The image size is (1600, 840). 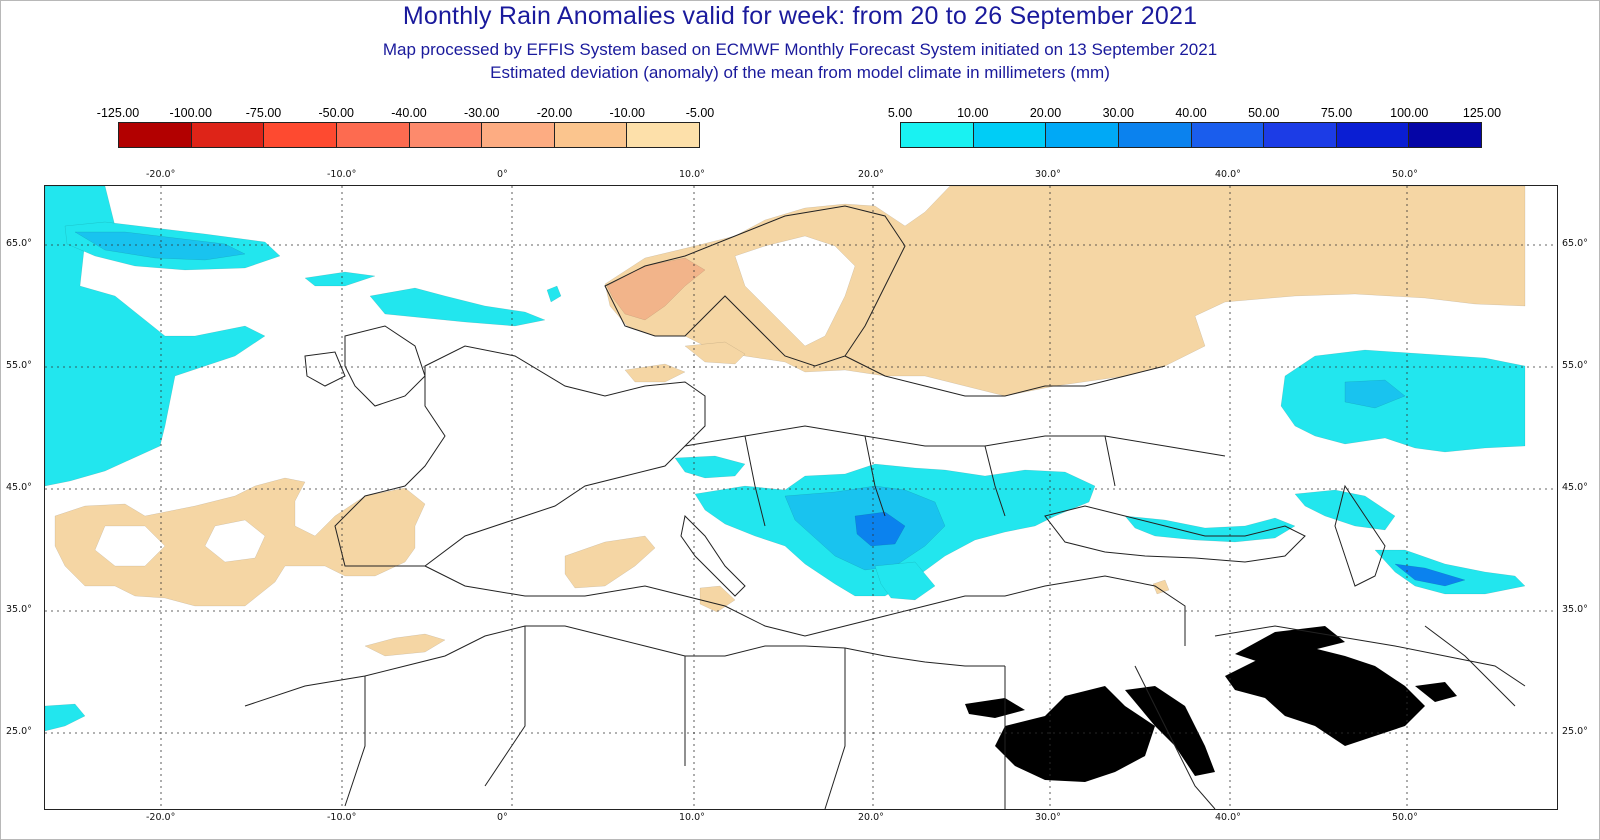 I want to click on lat-tick-right: 55.0°, so click(x=1575, y=365).